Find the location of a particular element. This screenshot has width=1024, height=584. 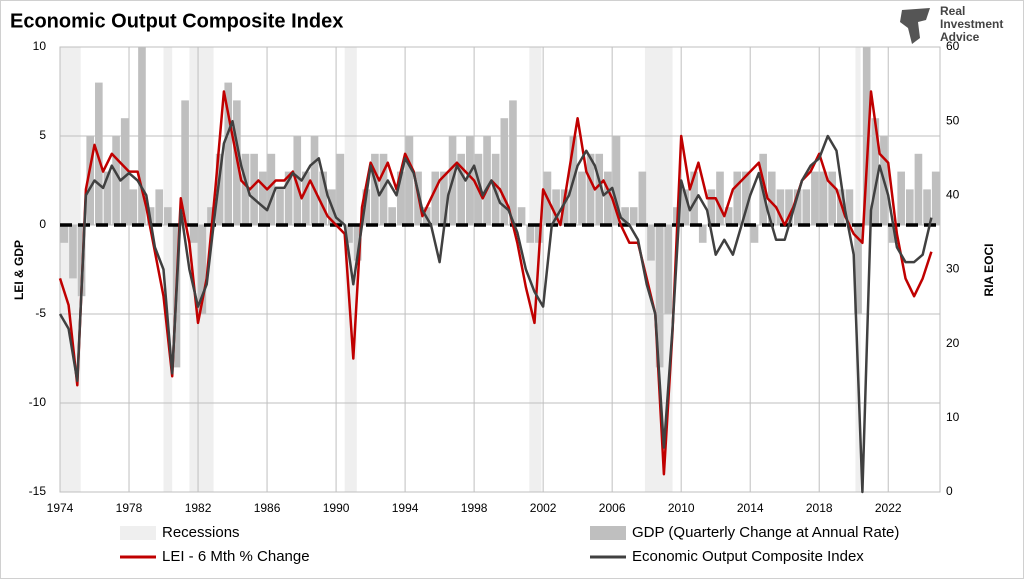

logo-text: Investment is located at coordinates (971, 24).